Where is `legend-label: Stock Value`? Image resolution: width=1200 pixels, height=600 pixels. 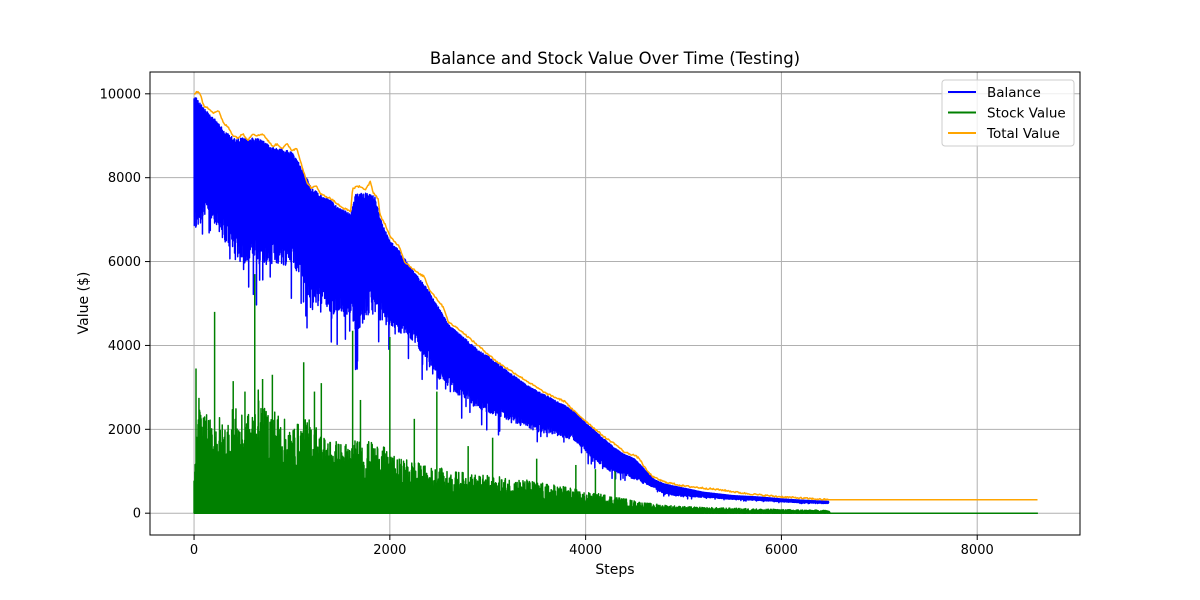 legend-label: Stock Value is located at coordinates (1026, 113).